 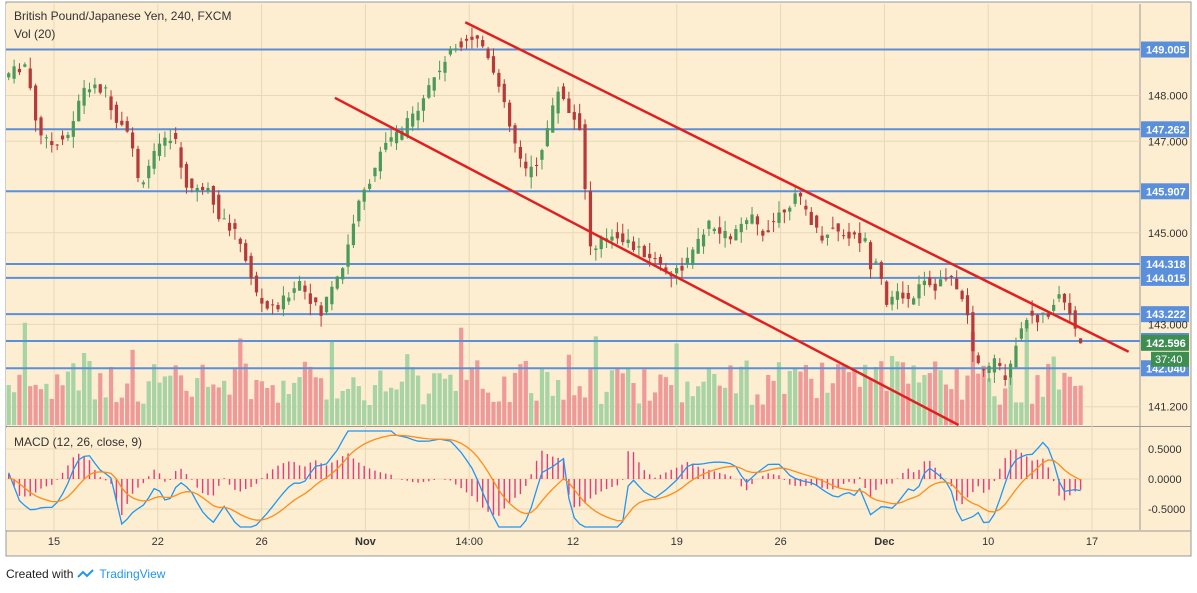 I want to click on x-tick-label: 22, so click(x=158, y=542).